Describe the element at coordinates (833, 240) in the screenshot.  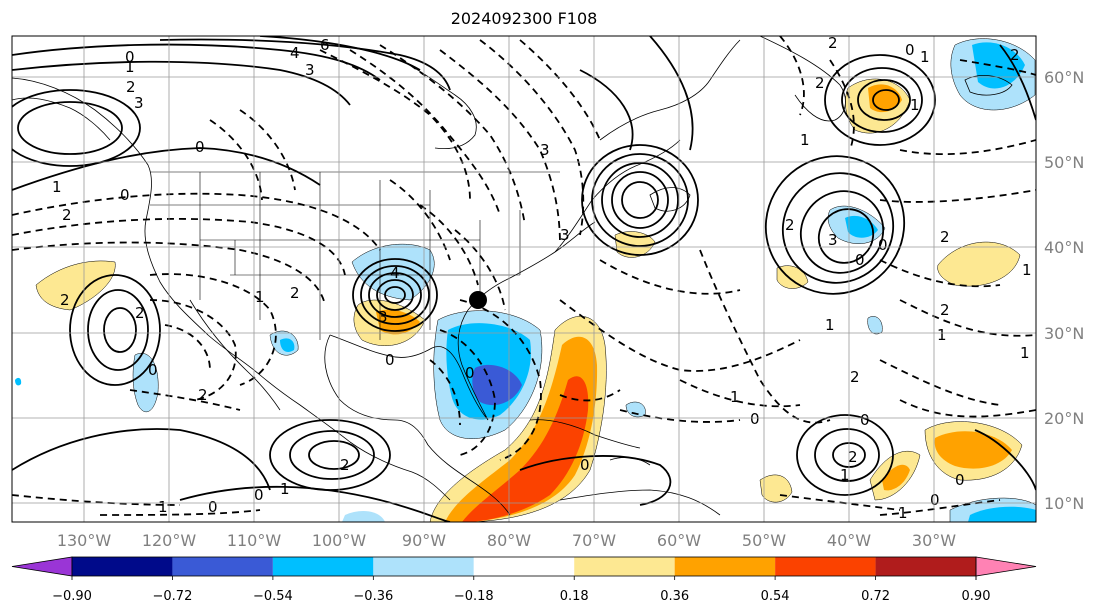
I see `contour-label: 3` at that location.